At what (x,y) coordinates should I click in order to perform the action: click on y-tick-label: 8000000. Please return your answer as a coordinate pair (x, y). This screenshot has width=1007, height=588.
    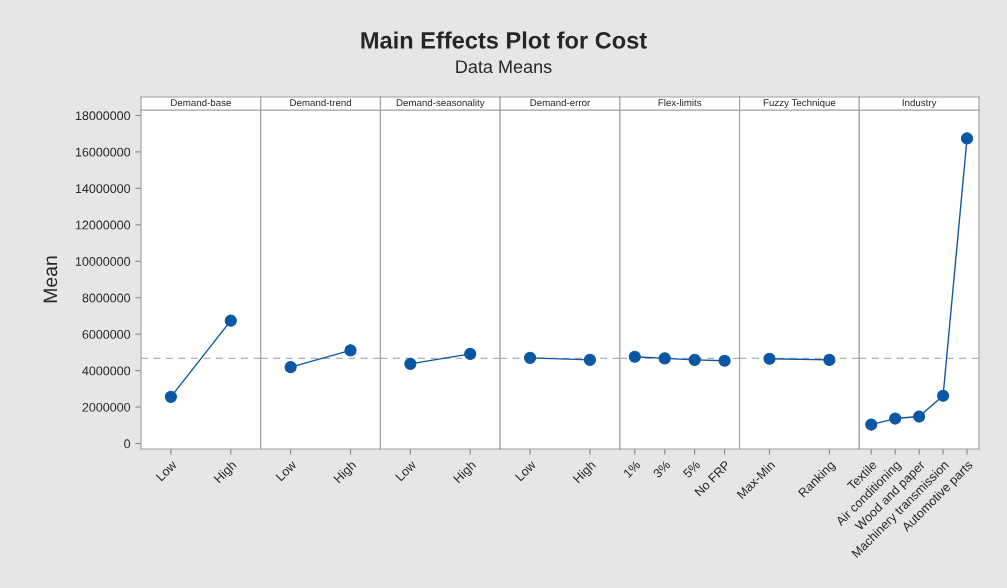
    Looking at the image, I should click on (106, 298).